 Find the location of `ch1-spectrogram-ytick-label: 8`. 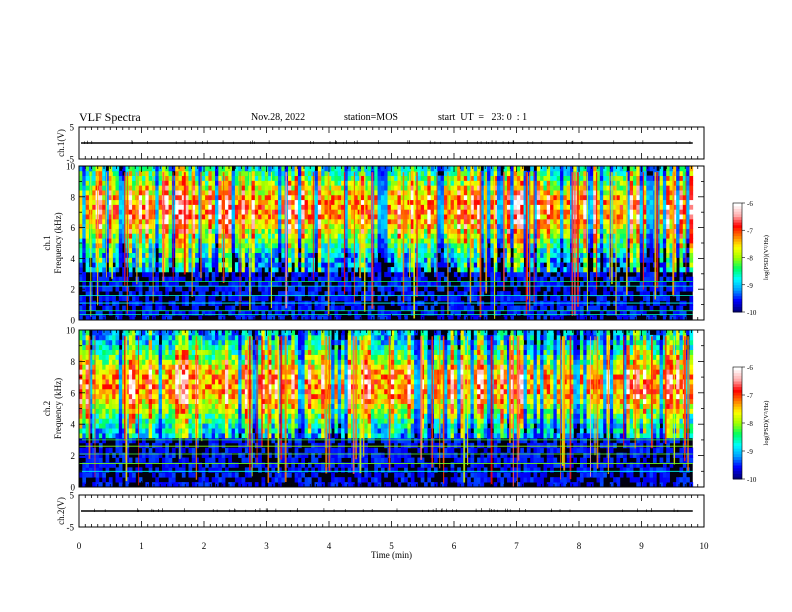

ch1-spectrogram-ytick-label: 8 is located at coordinates (73, 197).